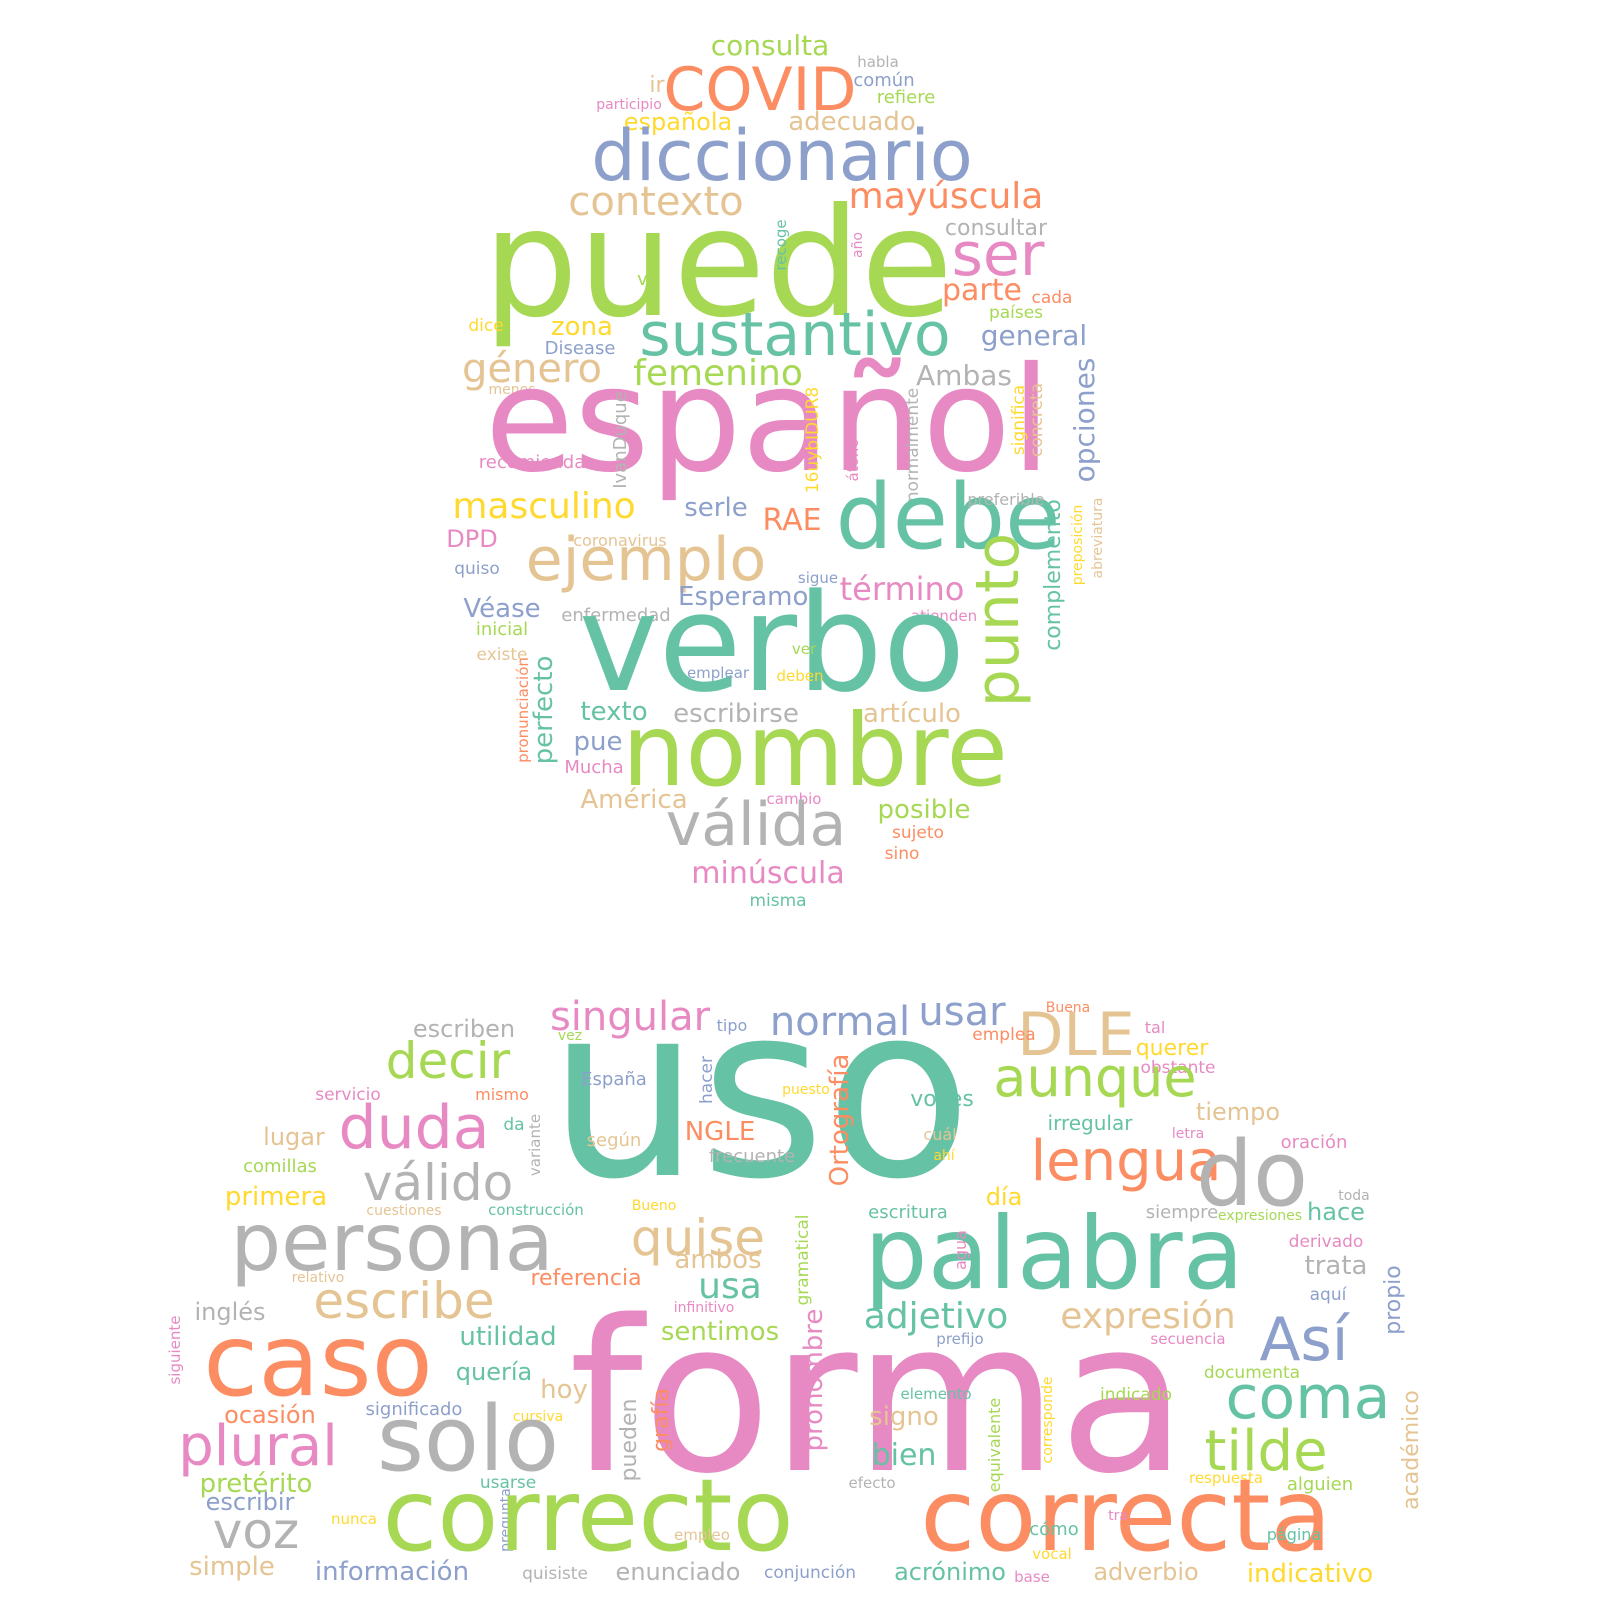  What do you see at coordinates (772, 643) in the screenshot?
I see `word-60: verbo` at bounding box center [772, 643].